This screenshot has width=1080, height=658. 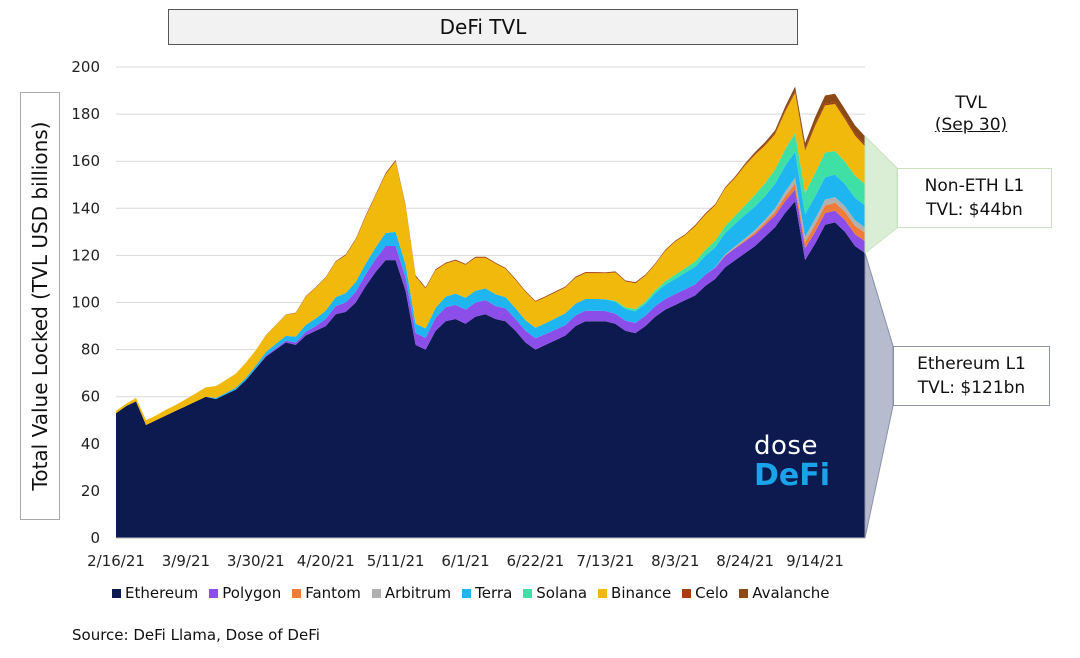 What do you see at coordinates (186, 561) in the screenshot?
I see `x-tick-label: 3/9/21` at bounding box center [186, 561].